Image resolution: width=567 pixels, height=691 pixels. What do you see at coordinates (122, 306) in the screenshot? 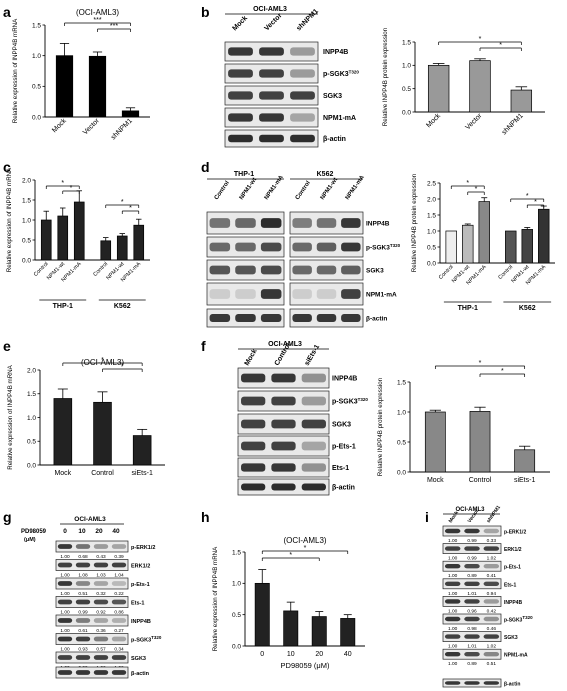
I see `group-label: K562` at bounding box center [122, 306].